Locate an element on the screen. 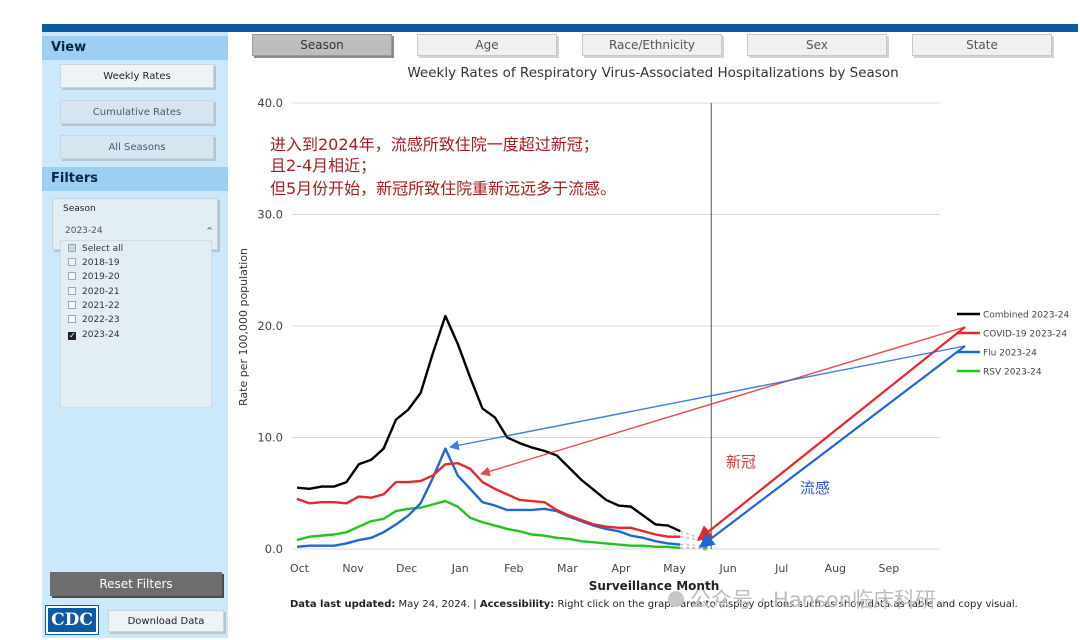  series-line-flu is located at coordinates (488, 497).